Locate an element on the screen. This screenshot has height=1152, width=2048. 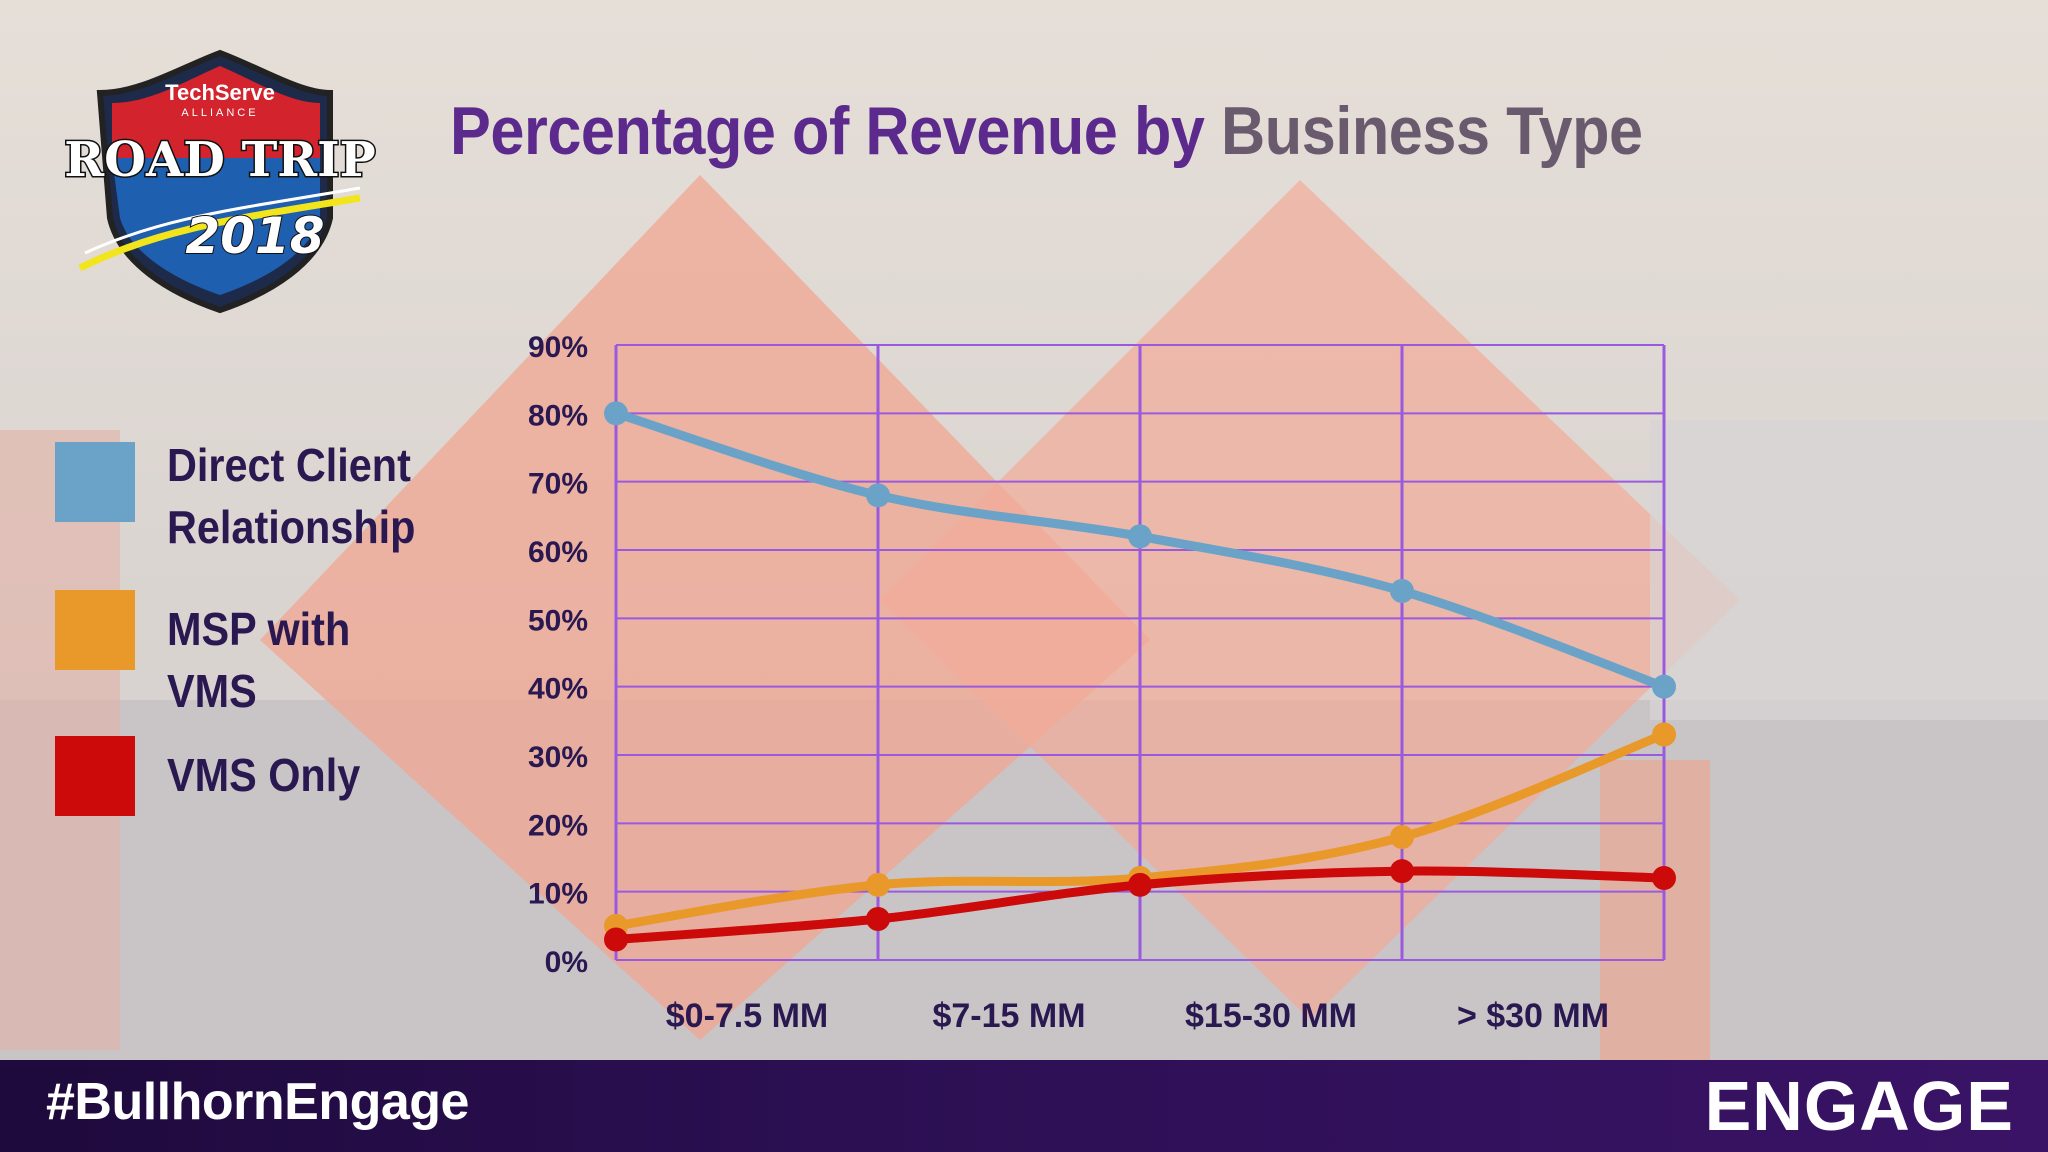
legend-label-msp-vms: MSP with VMS is located at coordinates (259, 660).